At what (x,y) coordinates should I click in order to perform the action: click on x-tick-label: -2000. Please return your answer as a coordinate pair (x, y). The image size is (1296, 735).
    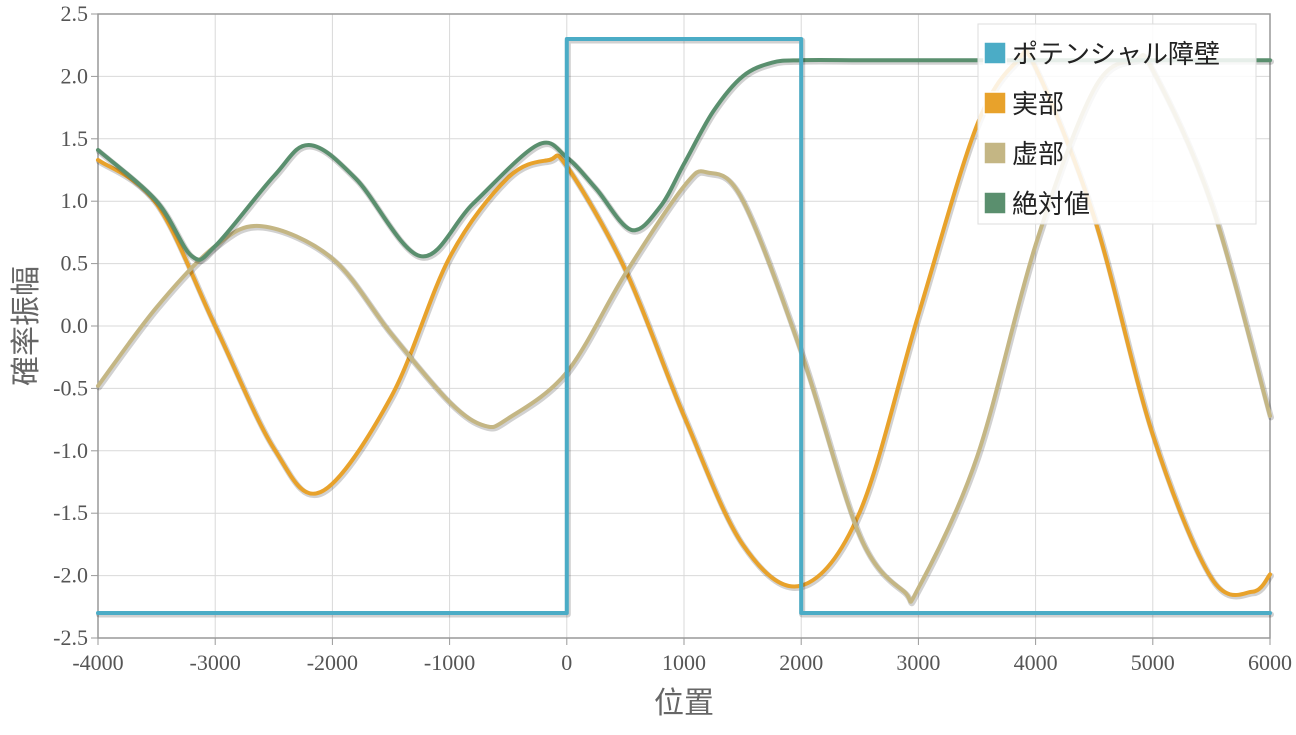
    Looking at the image, I should click on (332, 662).